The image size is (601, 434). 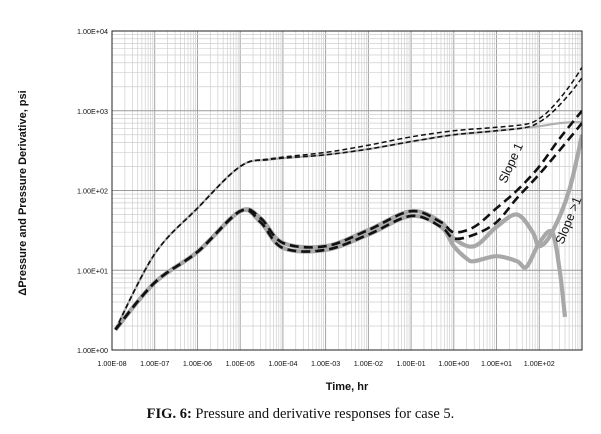 I want to click on x-axis-label: Time, hr, so click(x=347, y=387).